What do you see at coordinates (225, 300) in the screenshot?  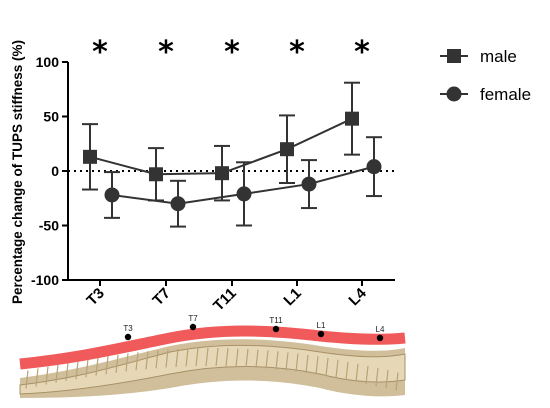 I see `x-tick-label-t11: T11` at bounding box center [225, 300].